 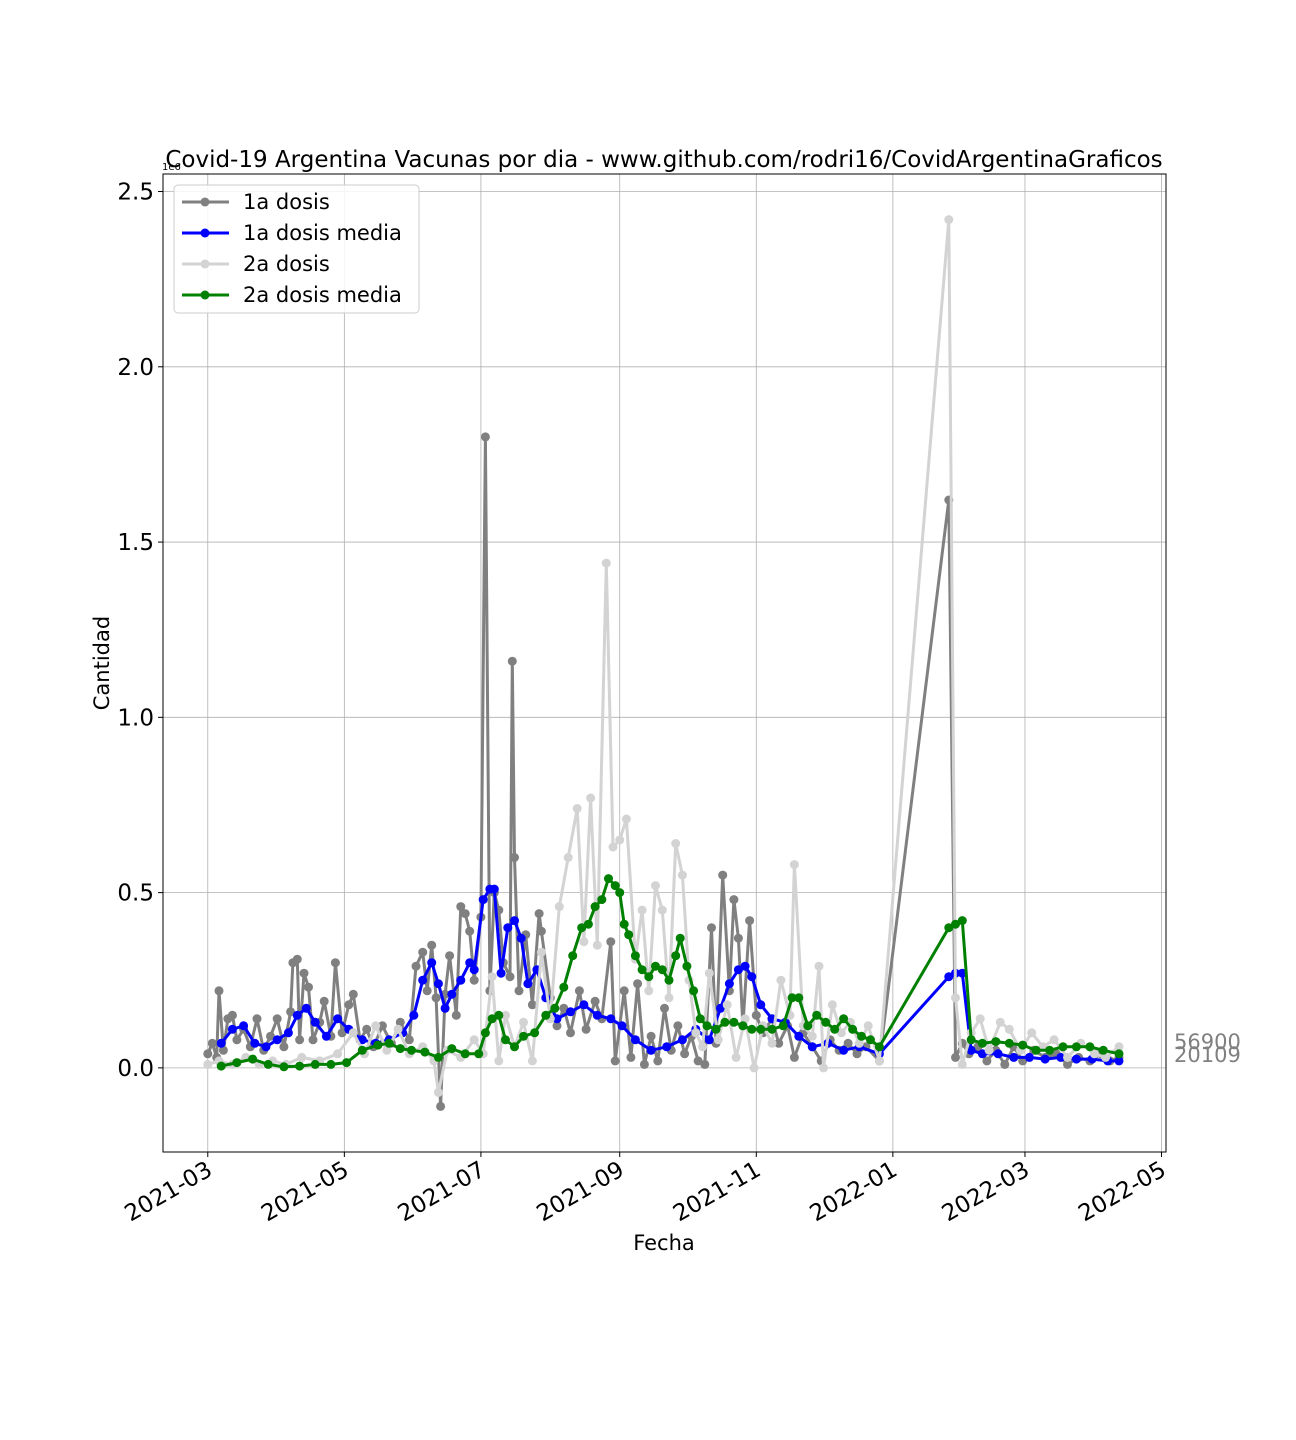 What do you see at coordinates (135, 193) in the screenshot?
I see `y-tick-label: 2.5` at bounding box center [135, 193].